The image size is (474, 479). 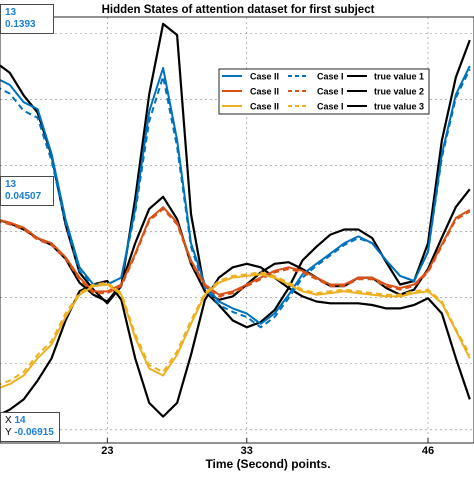 What do you see at coordinates (20, 420) in the screenshot?
I see `datatip-x-value: 14` at bounding box center [20, 420].